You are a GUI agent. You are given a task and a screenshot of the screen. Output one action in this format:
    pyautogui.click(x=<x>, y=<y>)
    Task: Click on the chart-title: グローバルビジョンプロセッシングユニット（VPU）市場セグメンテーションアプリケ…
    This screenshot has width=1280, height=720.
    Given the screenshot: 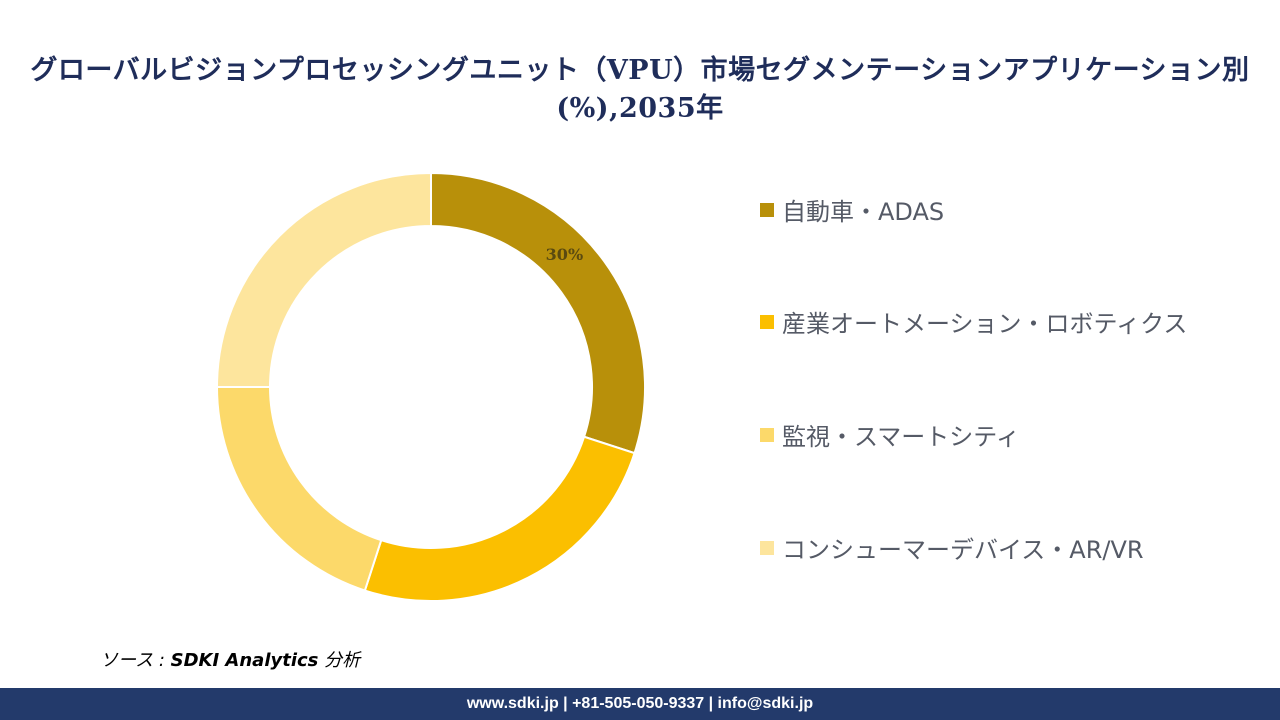 What is the action you would take?
    pyautogui.click(x=640, y=89)
    